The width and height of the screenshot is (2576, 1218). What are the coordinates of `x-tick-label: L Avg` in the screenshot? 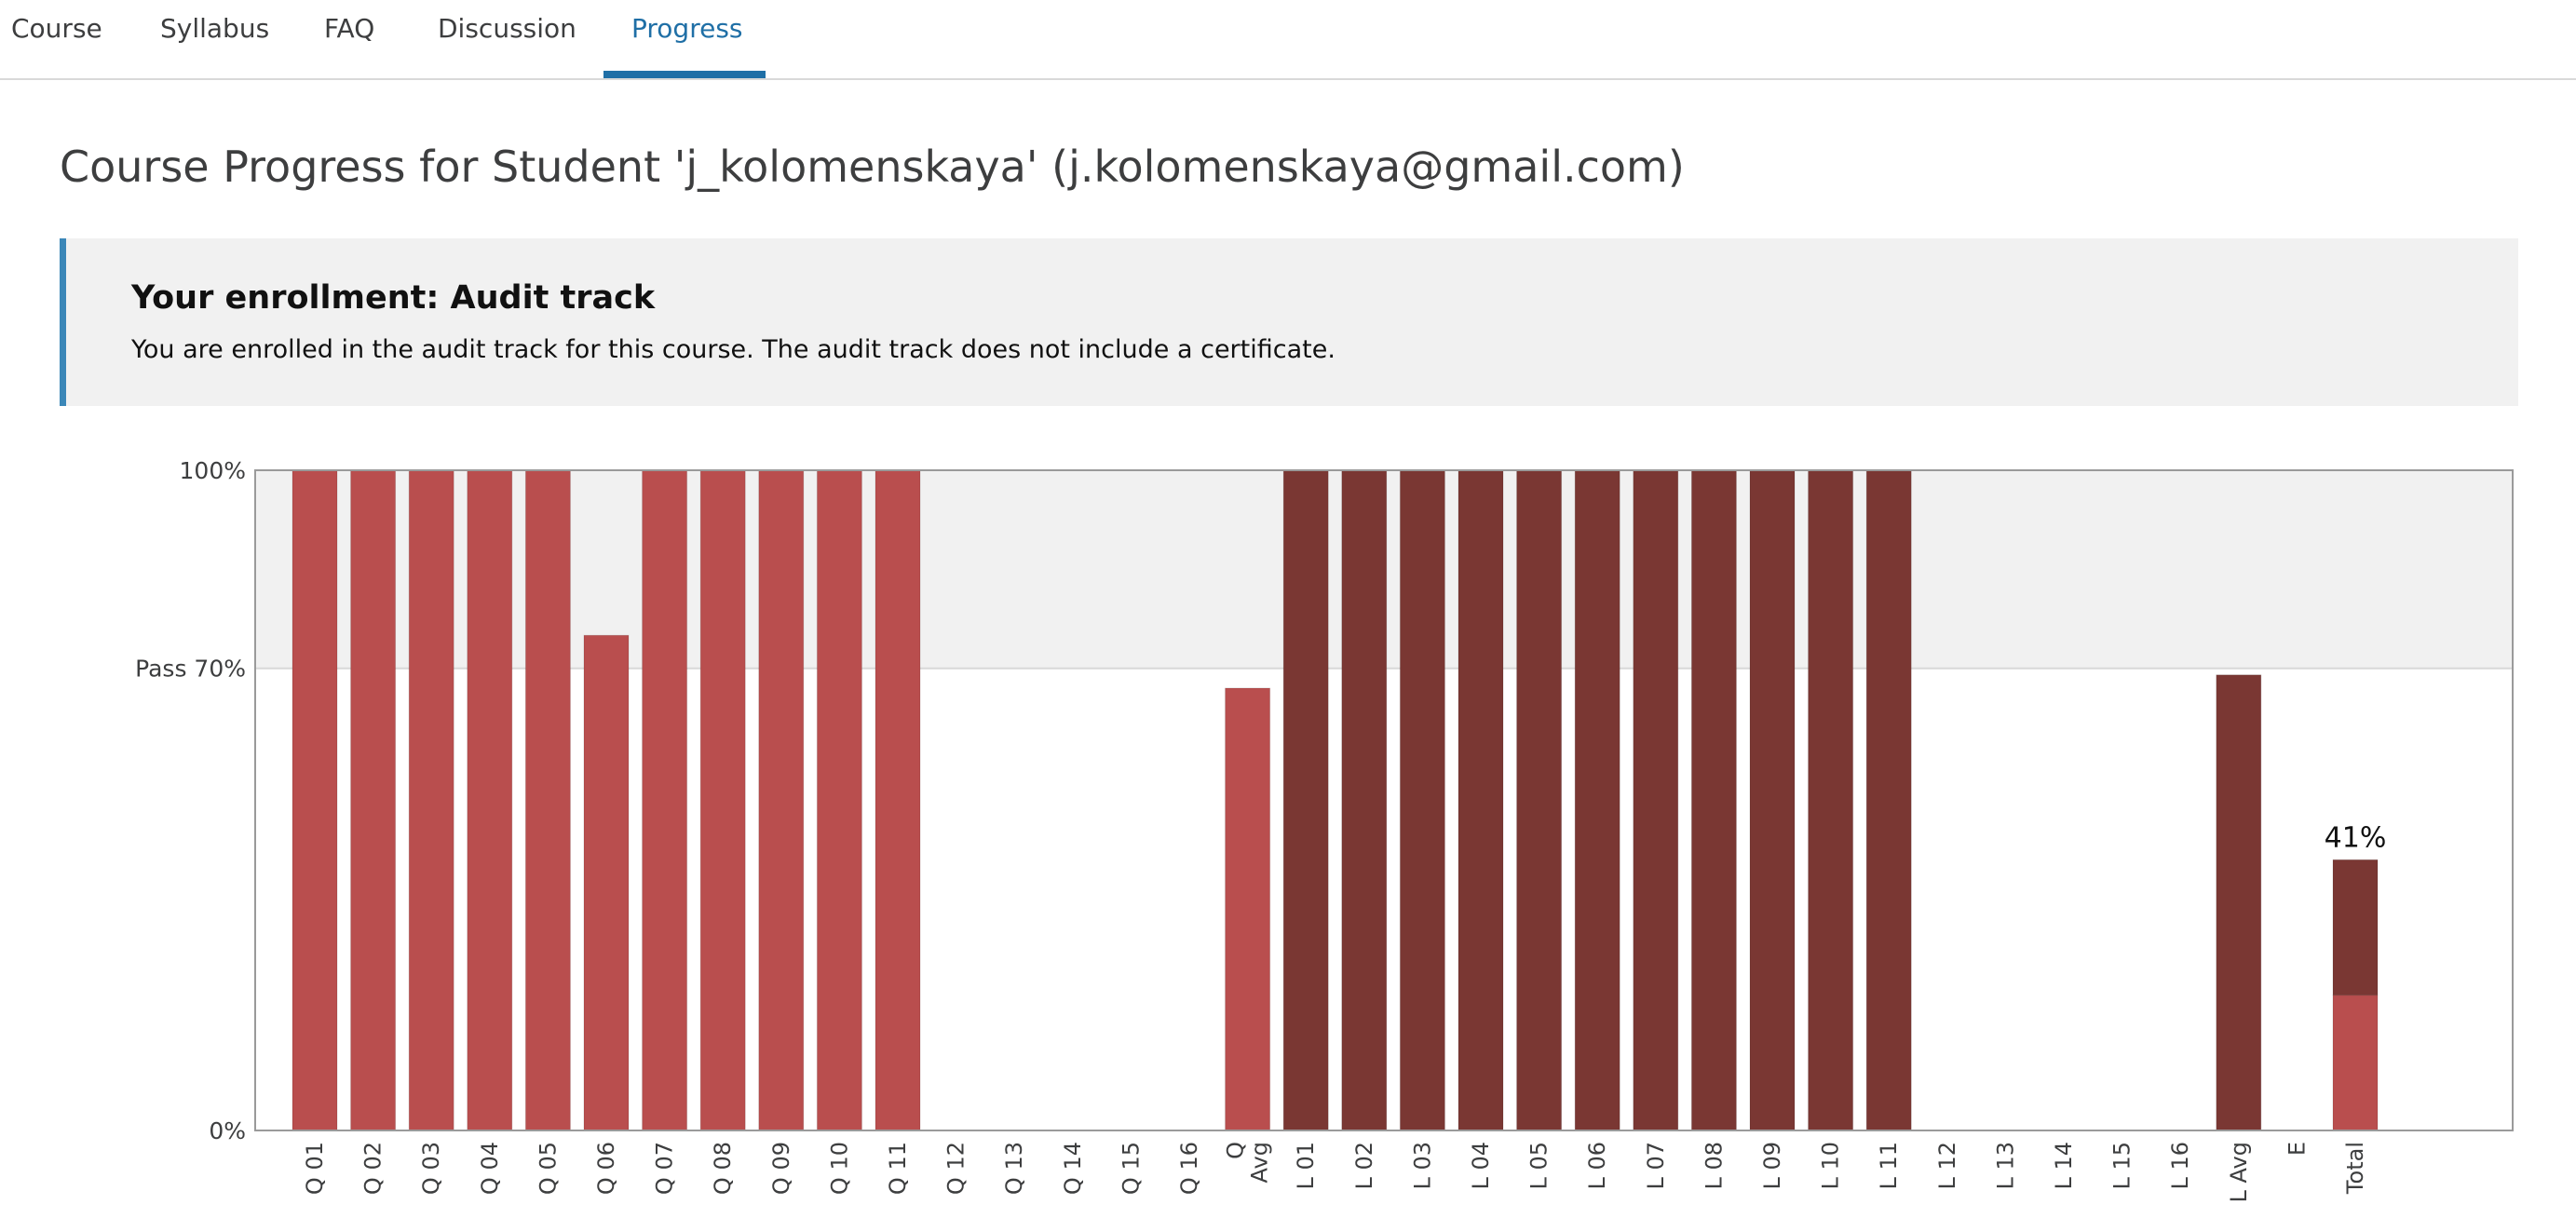 It's located at (2239, 1172).